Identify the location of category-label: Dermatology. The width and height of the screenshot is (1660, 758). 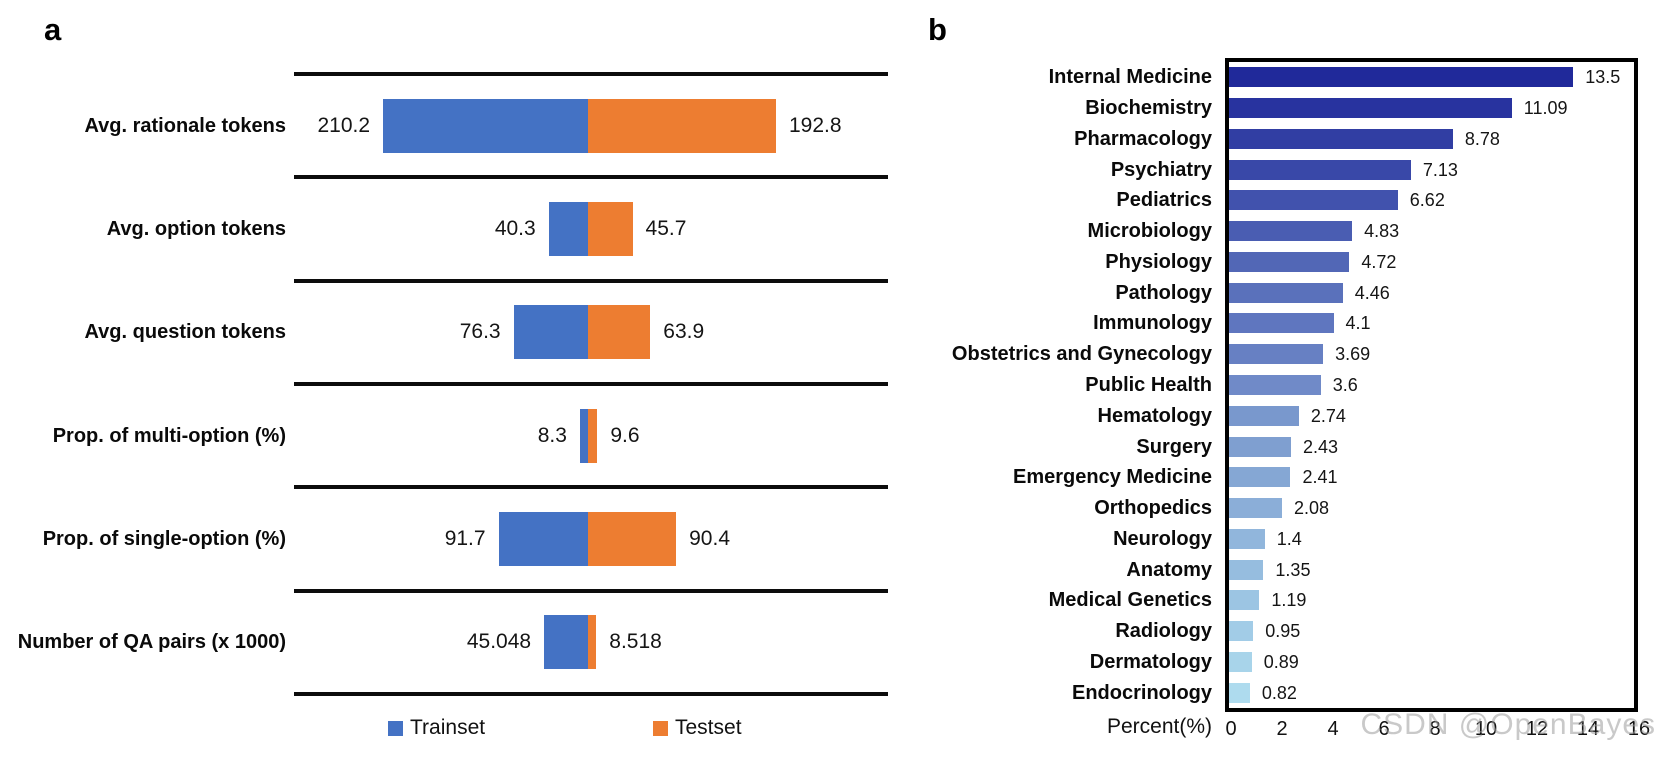
(1150, 661).